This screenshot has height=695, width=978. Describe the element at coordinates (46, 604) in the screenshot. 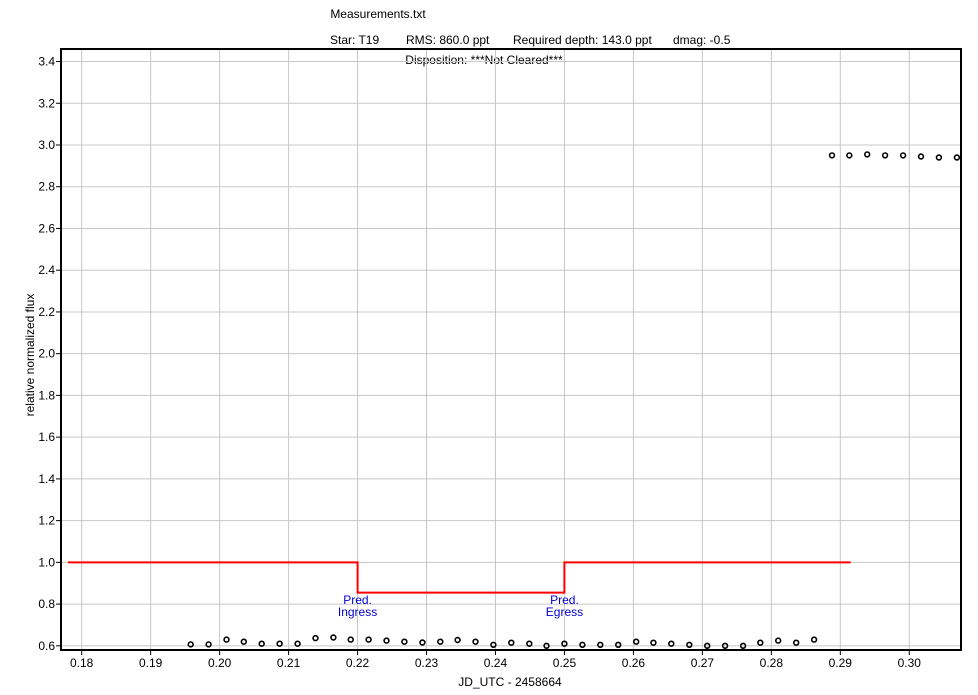

I see `y-tick-label: 0.8` at that location.